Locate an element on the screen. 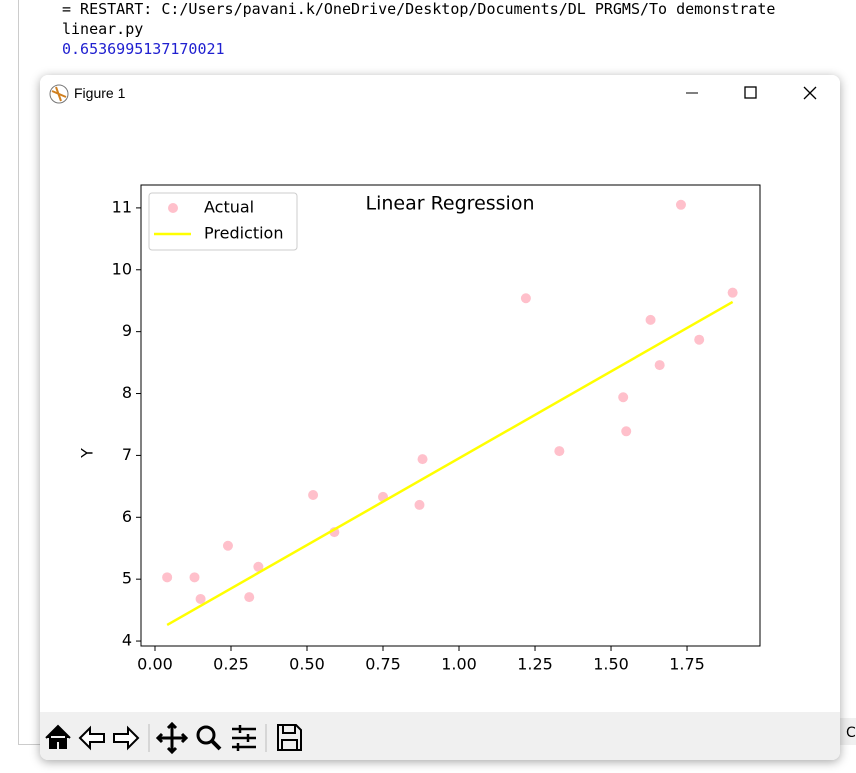  app-icon is located at coordinates (59, 94).